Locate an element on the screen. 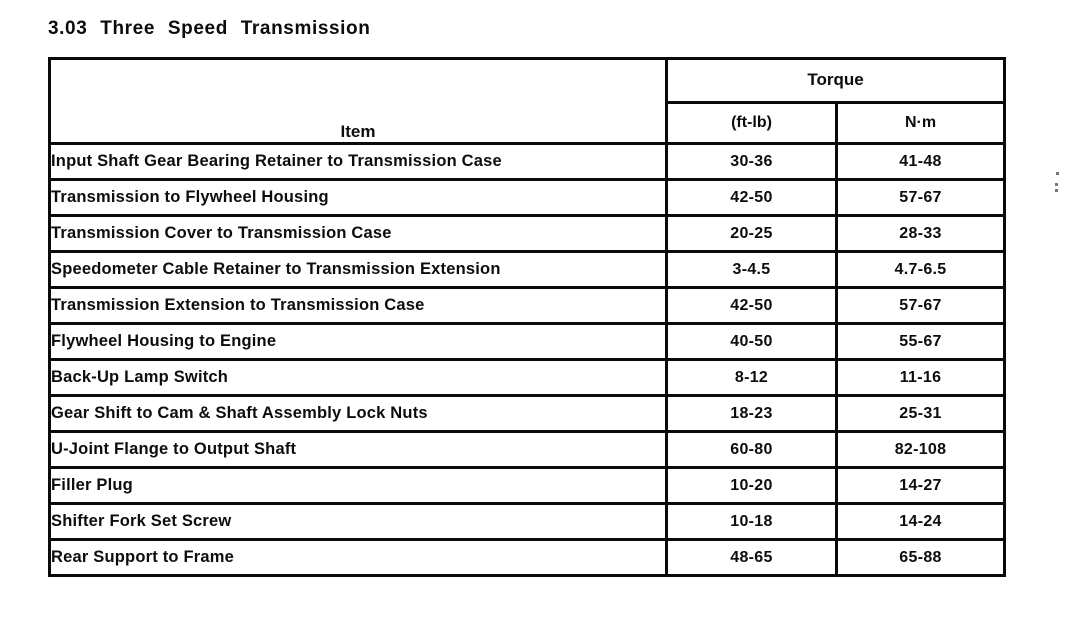 The height and width of the screenshot is (620, 1072). item-cell: U-Joint Flange to Output Shaft is located at coordinates (358, 449).